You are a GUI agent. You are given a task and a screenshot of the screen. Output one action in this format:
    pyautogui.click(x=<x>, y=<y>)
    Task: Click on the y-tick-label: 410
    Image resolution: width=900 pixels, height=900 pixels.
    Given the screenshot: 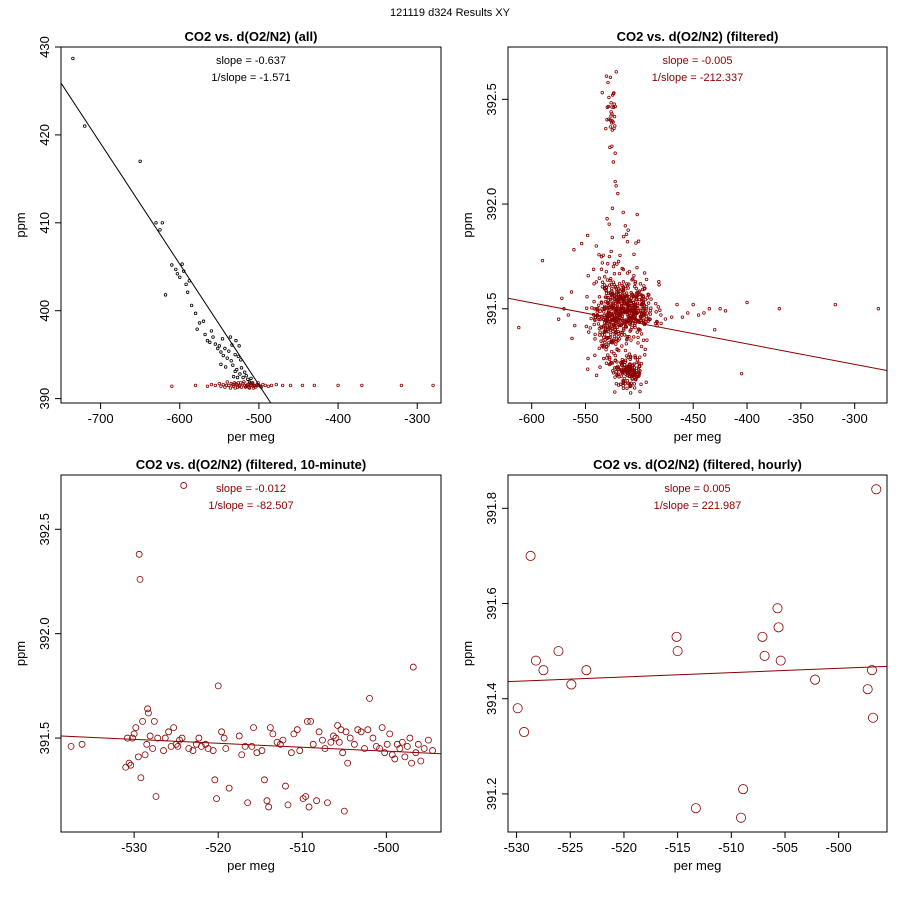 What is the action you would take?
    pyautogui.click(x=44, y=223)
    